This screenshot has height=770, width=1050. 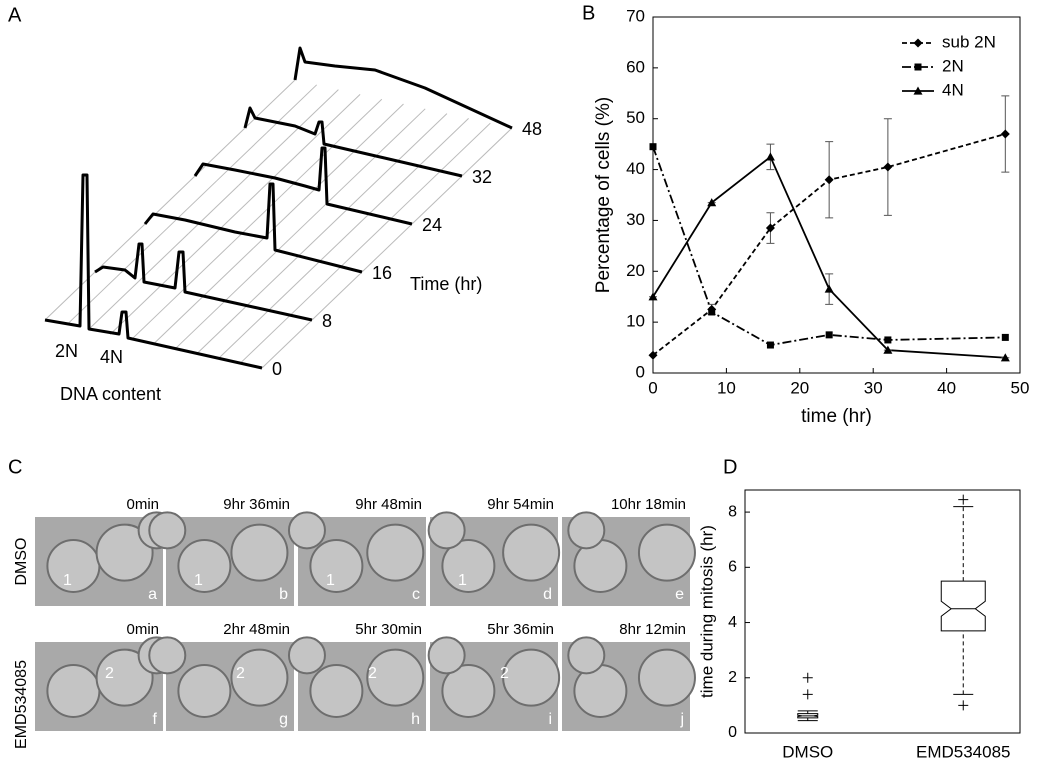 I want to click on x-tick-label: 20, so click(x=799, y=387).